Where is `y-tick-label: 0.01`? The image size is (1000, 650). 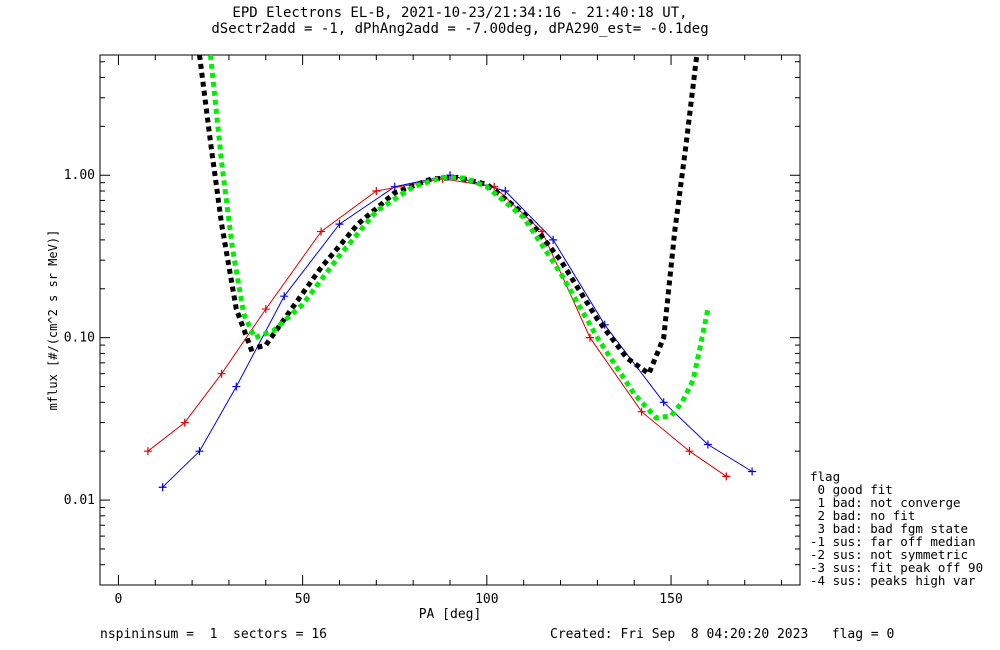
y-tick-label: 0.01 is located at coordinates (79, 500).